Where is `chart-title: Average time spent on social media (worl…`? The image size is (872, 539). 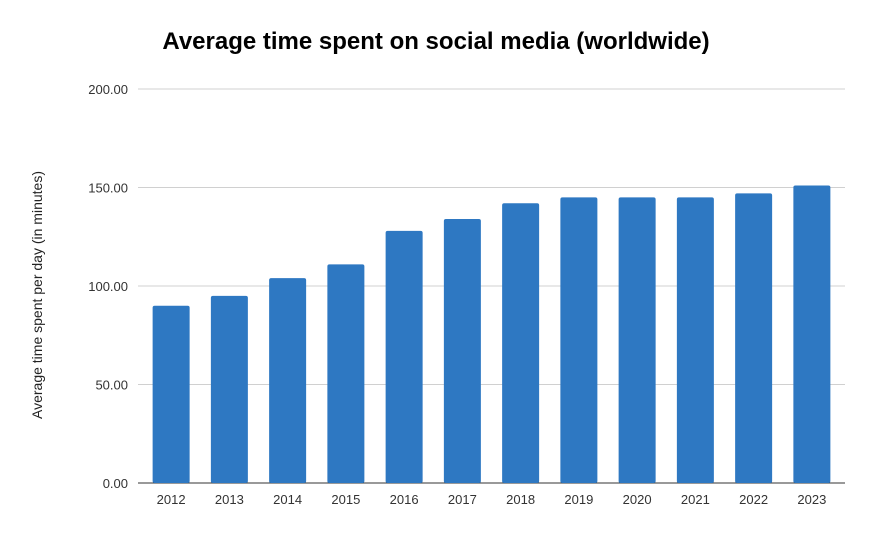
chart-title: Average time spent on social media (worl… is located at coordinates (436, 41).